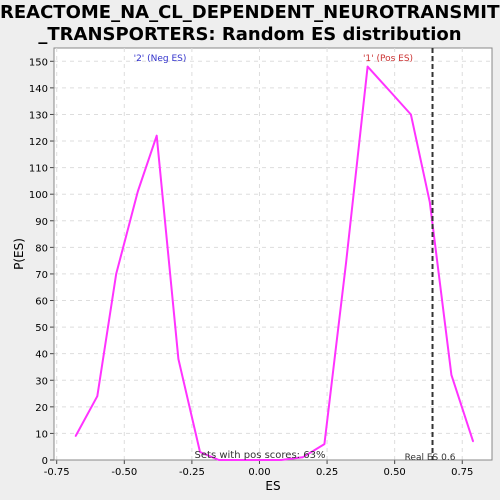 The image size is (500, 500). Describe the element at coordinates (160, 59) in the screenshot. I see `neg-es-label: '2' (Neg ES)` at that location.